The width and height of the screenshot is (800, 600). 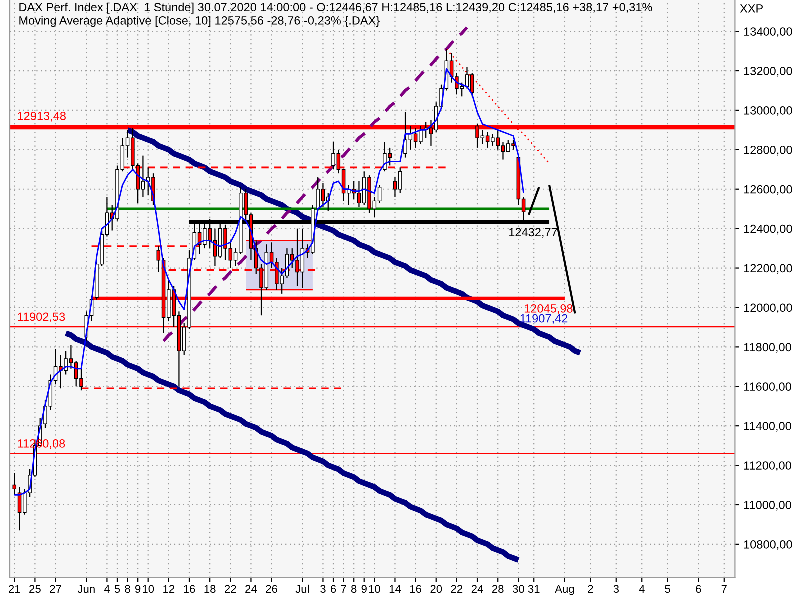 I want to click on y-tick-label: 13400,00, so click(x=768, y=33).